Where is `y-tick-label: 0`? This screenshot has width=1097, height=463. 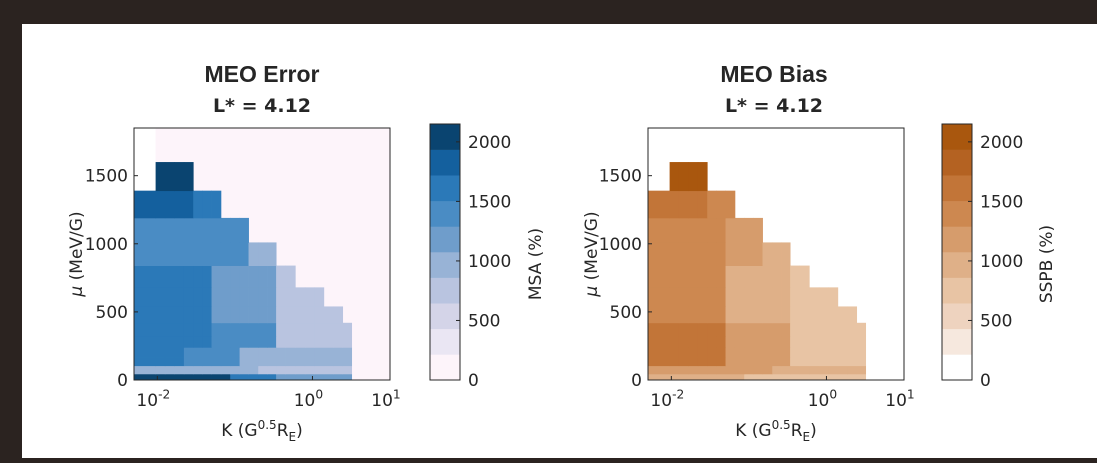
y-tick-label: 0 is located at coordinates (636, 381).